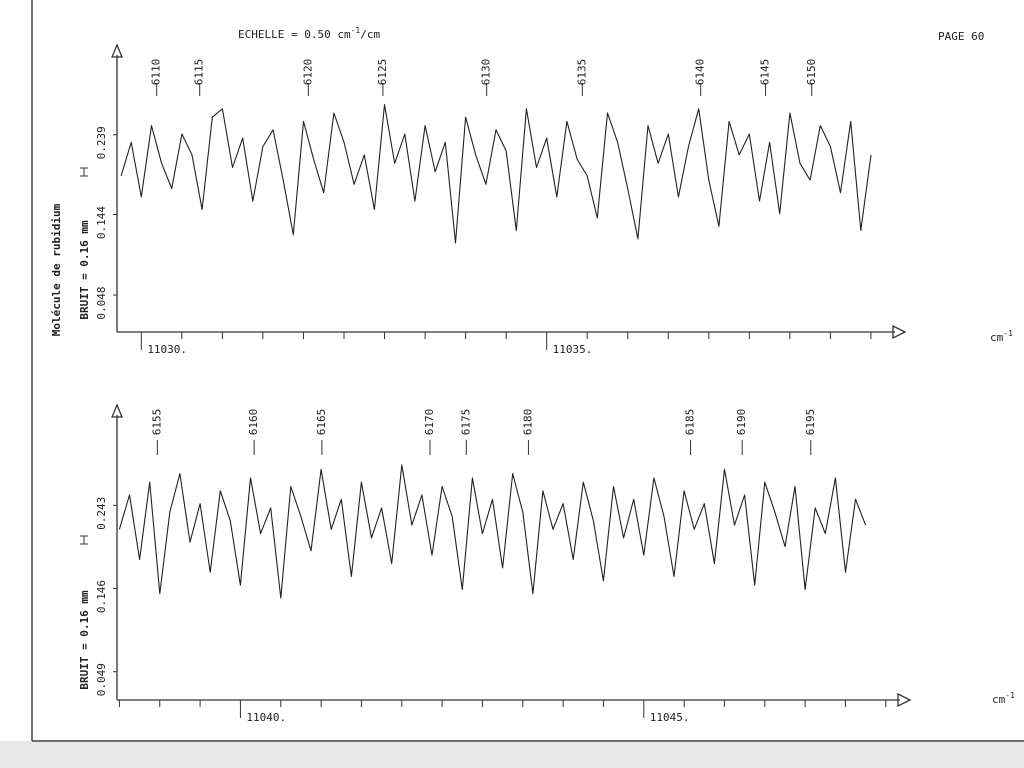  I want to click on scale-unit: /cm, so click(370, 34).